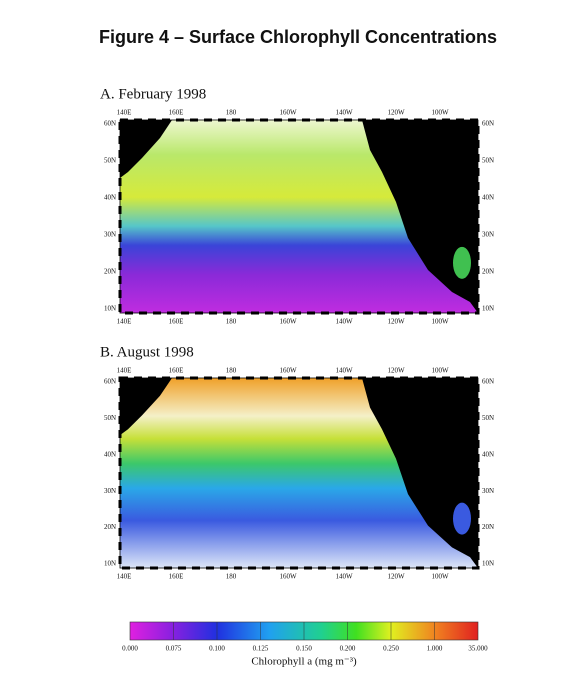 This screenshot has height=700, width=578. What do you see at coordinates (174, 649) in the screenshot?
I see `colorbar-tick-label: 0.075` at bounding box center [174, 649].